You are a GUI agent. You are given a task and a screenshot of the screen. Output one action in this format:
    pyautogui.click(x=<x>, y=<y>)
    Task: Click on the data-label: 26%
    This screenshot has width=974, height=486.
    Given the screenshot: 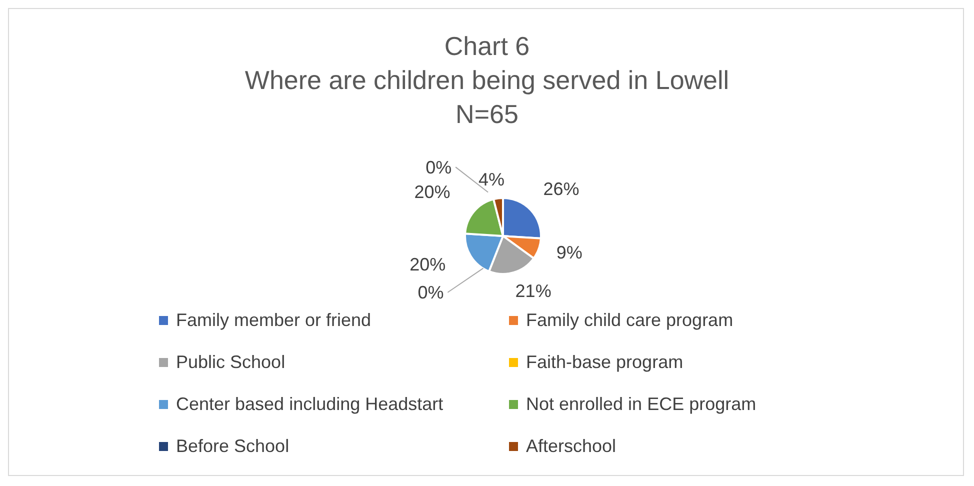 What is the action you would take?
    pyautogui.click(x=561, y=188)
    